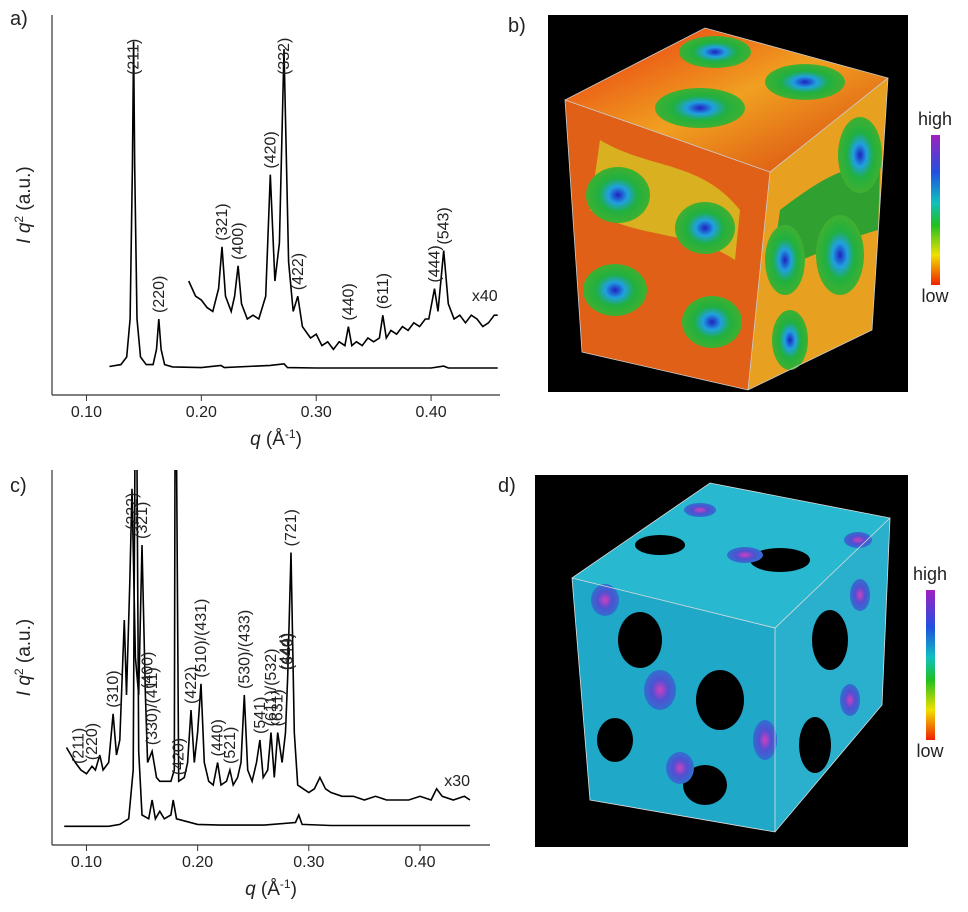 This screenshot has height=912, width=968. I want to click on peak-label: (310), so click(113, 688).